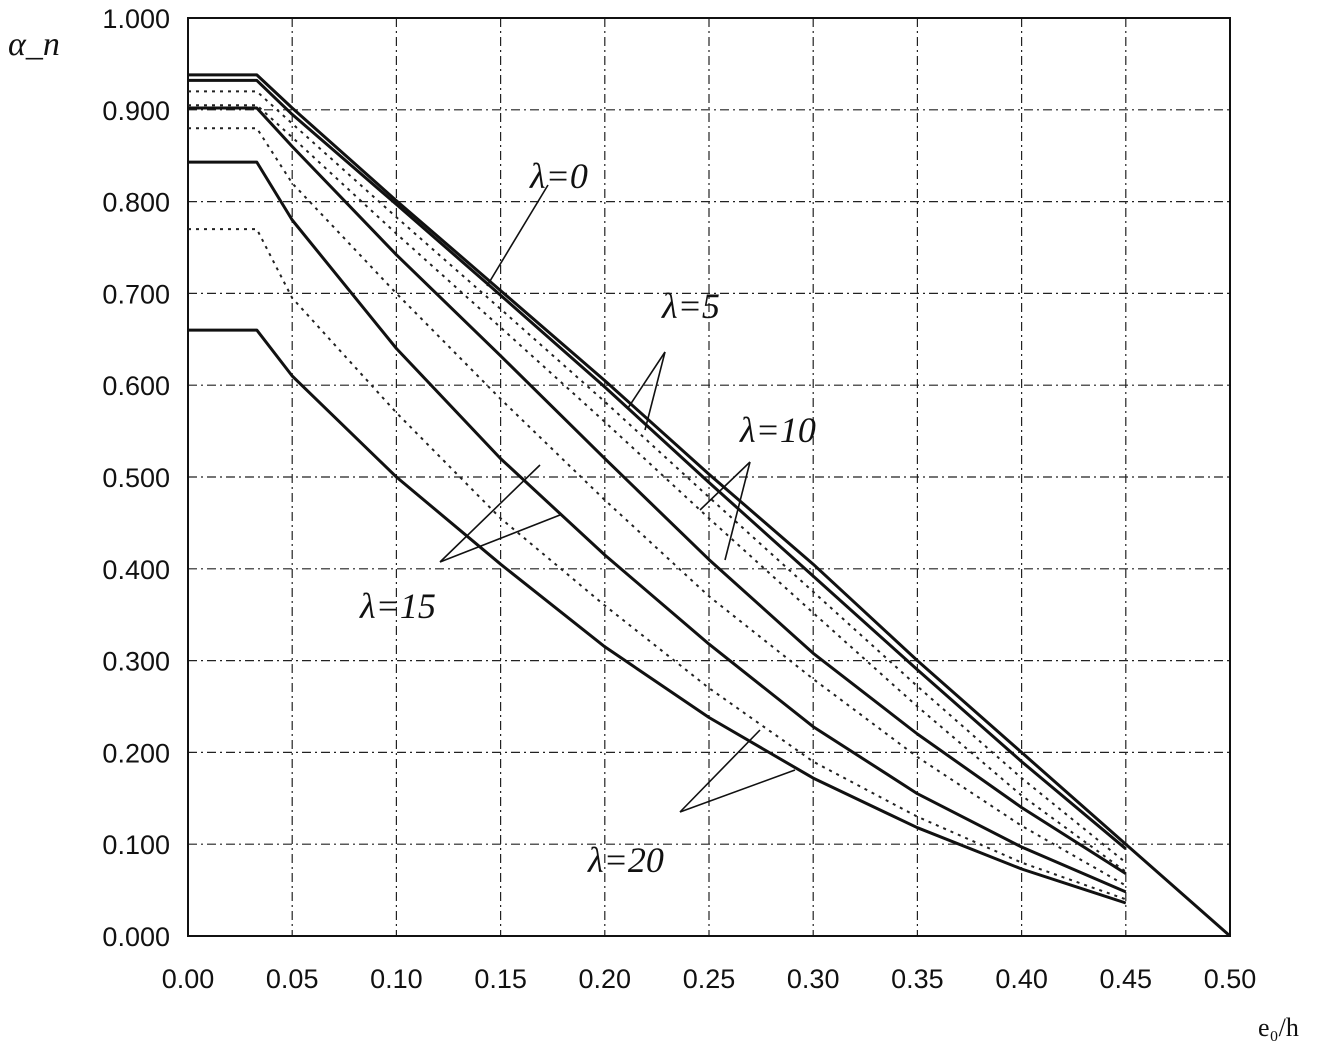 The image size is (1320, 1050). Describe the element at coordinates (397, 606) in the screenshot. I see `annotation-lambda-15: λ=15` at that location.